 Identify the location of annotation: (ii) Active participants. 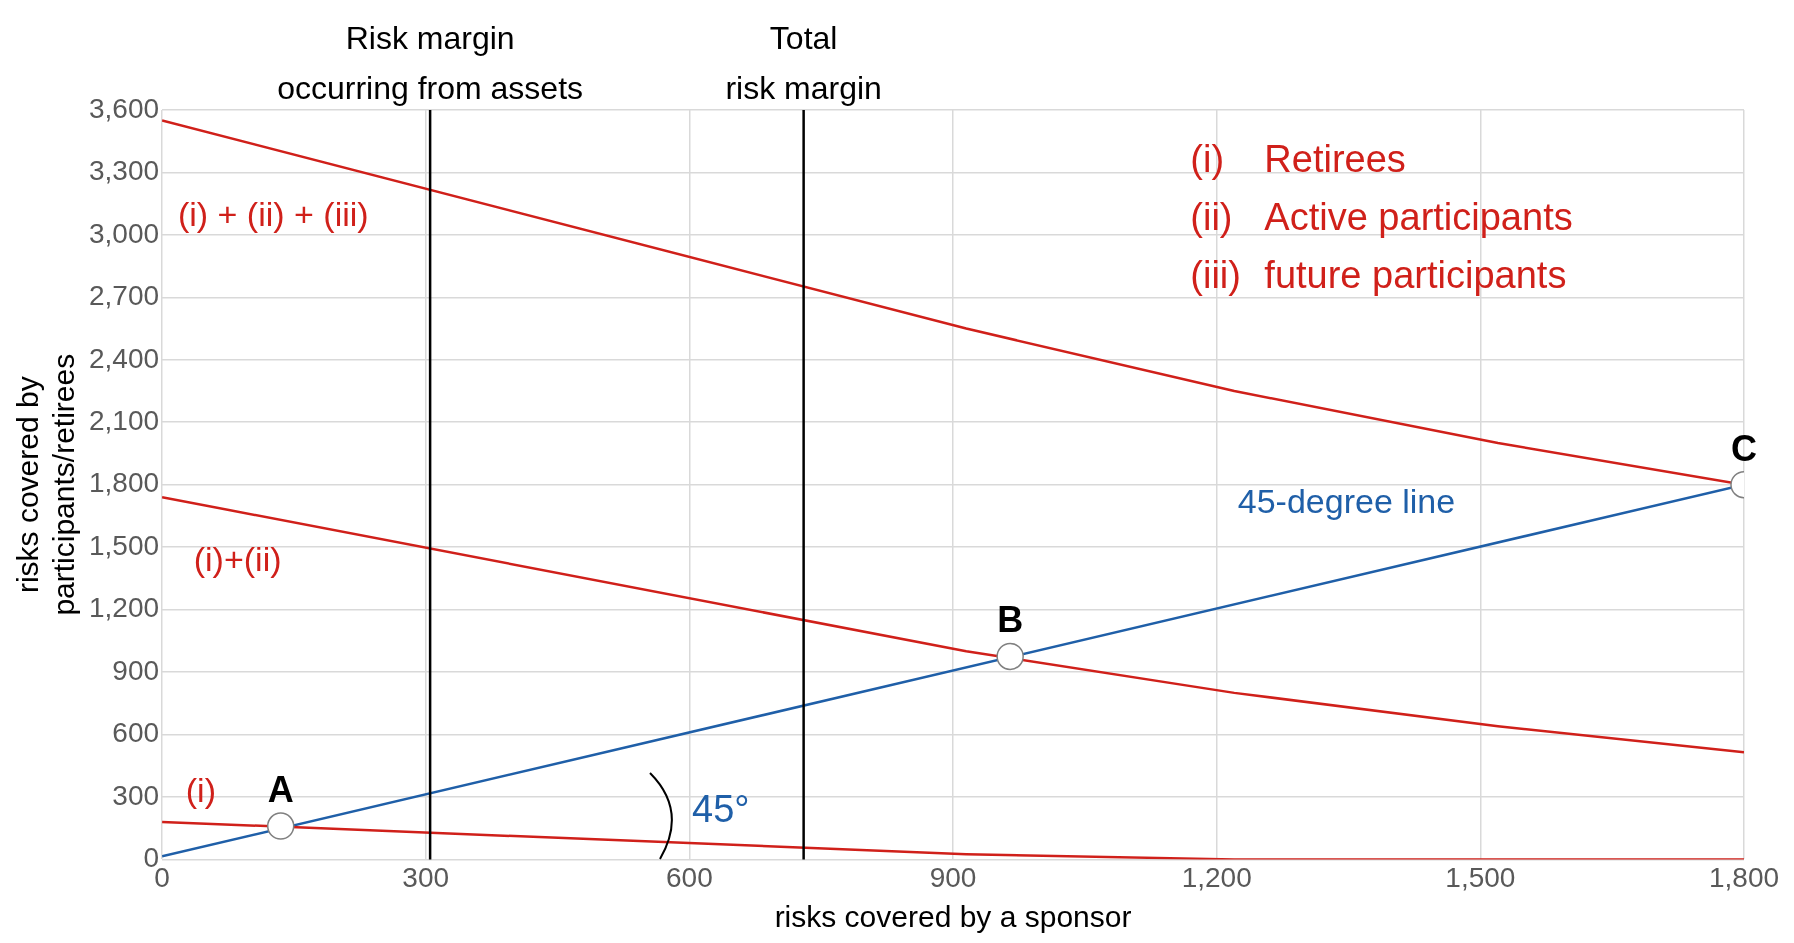
(1381, 217).